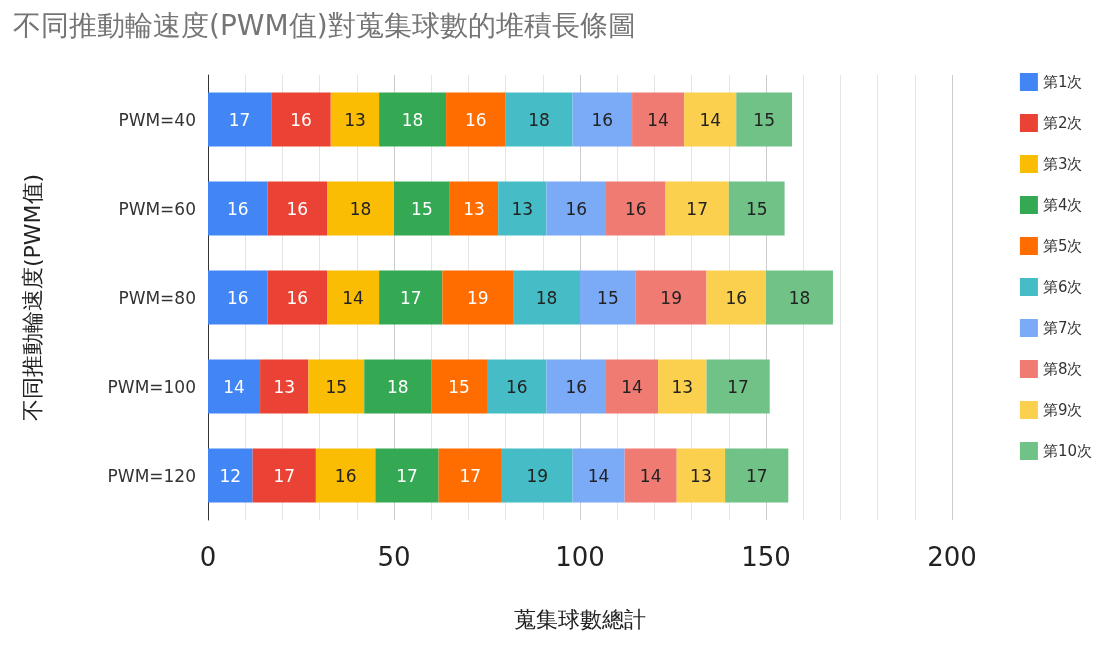  I want to click on legend-label: 第7次, so click(1062, 328).